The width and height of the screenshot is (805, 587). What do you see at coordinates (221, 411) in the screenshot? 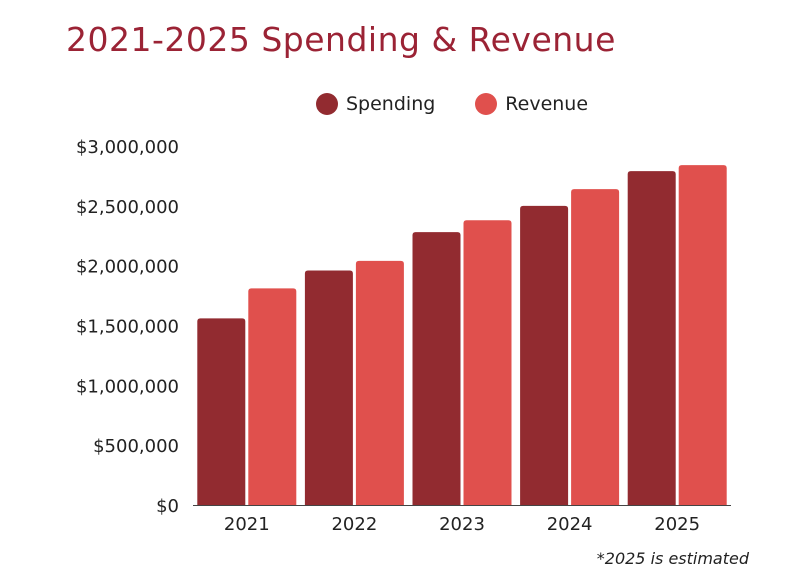
I see `bar-spending-2021` at bounding box center [221, 411].